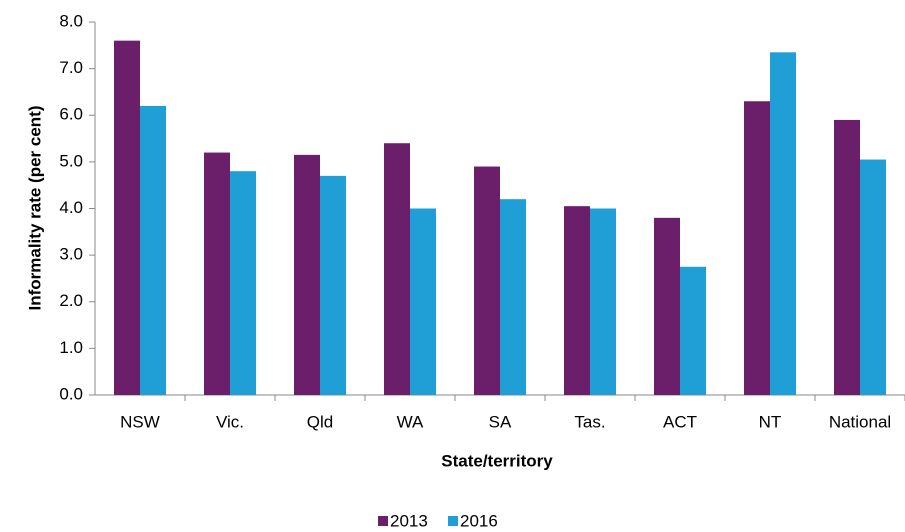 The image size is (905, 532). I want to click on y-tick-label: 2.0, so click(71, 300).